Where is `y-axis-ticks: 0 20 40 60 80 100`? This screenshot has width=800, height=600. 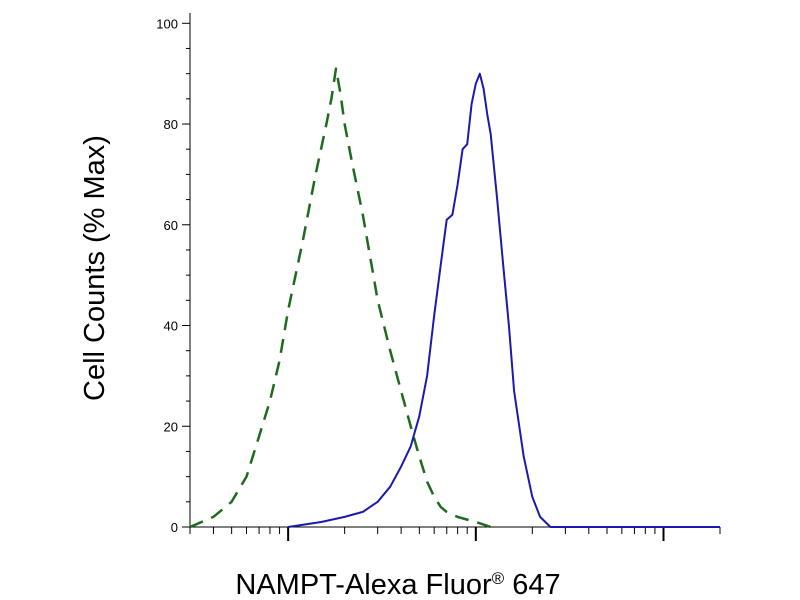
y-axis-ticks: 0 20 40 60 80 100 is located at coordinates (173, 275).